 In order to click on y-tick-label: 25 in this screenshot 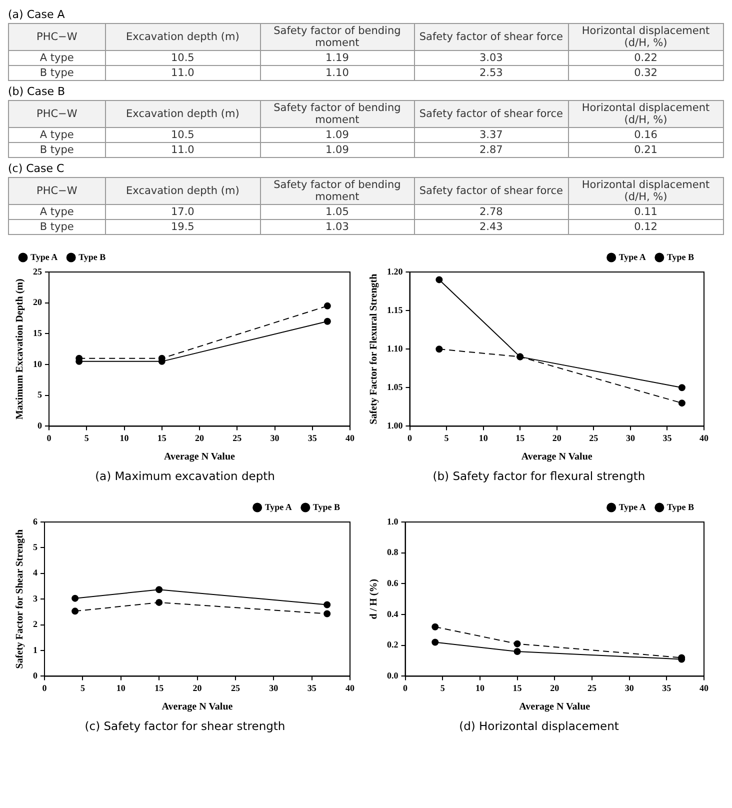, I will do `click(37, 271)`.